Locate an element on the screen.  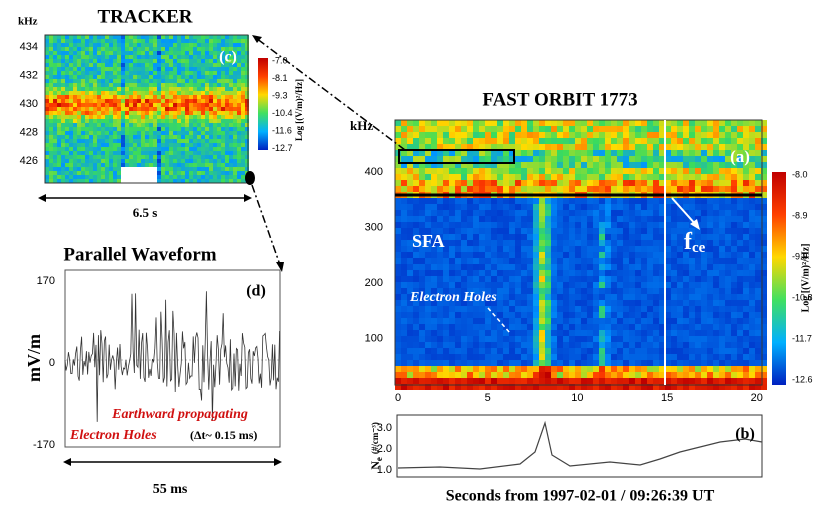
arrowhead is located at coordinates (280, 267).